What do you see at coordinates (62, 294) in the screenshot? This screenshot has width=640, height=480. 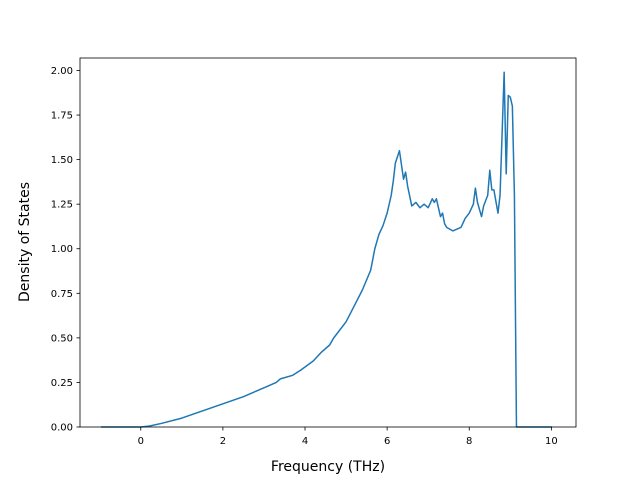 I see `y-tick-label: 0.75` at bounding box center [62, 294].